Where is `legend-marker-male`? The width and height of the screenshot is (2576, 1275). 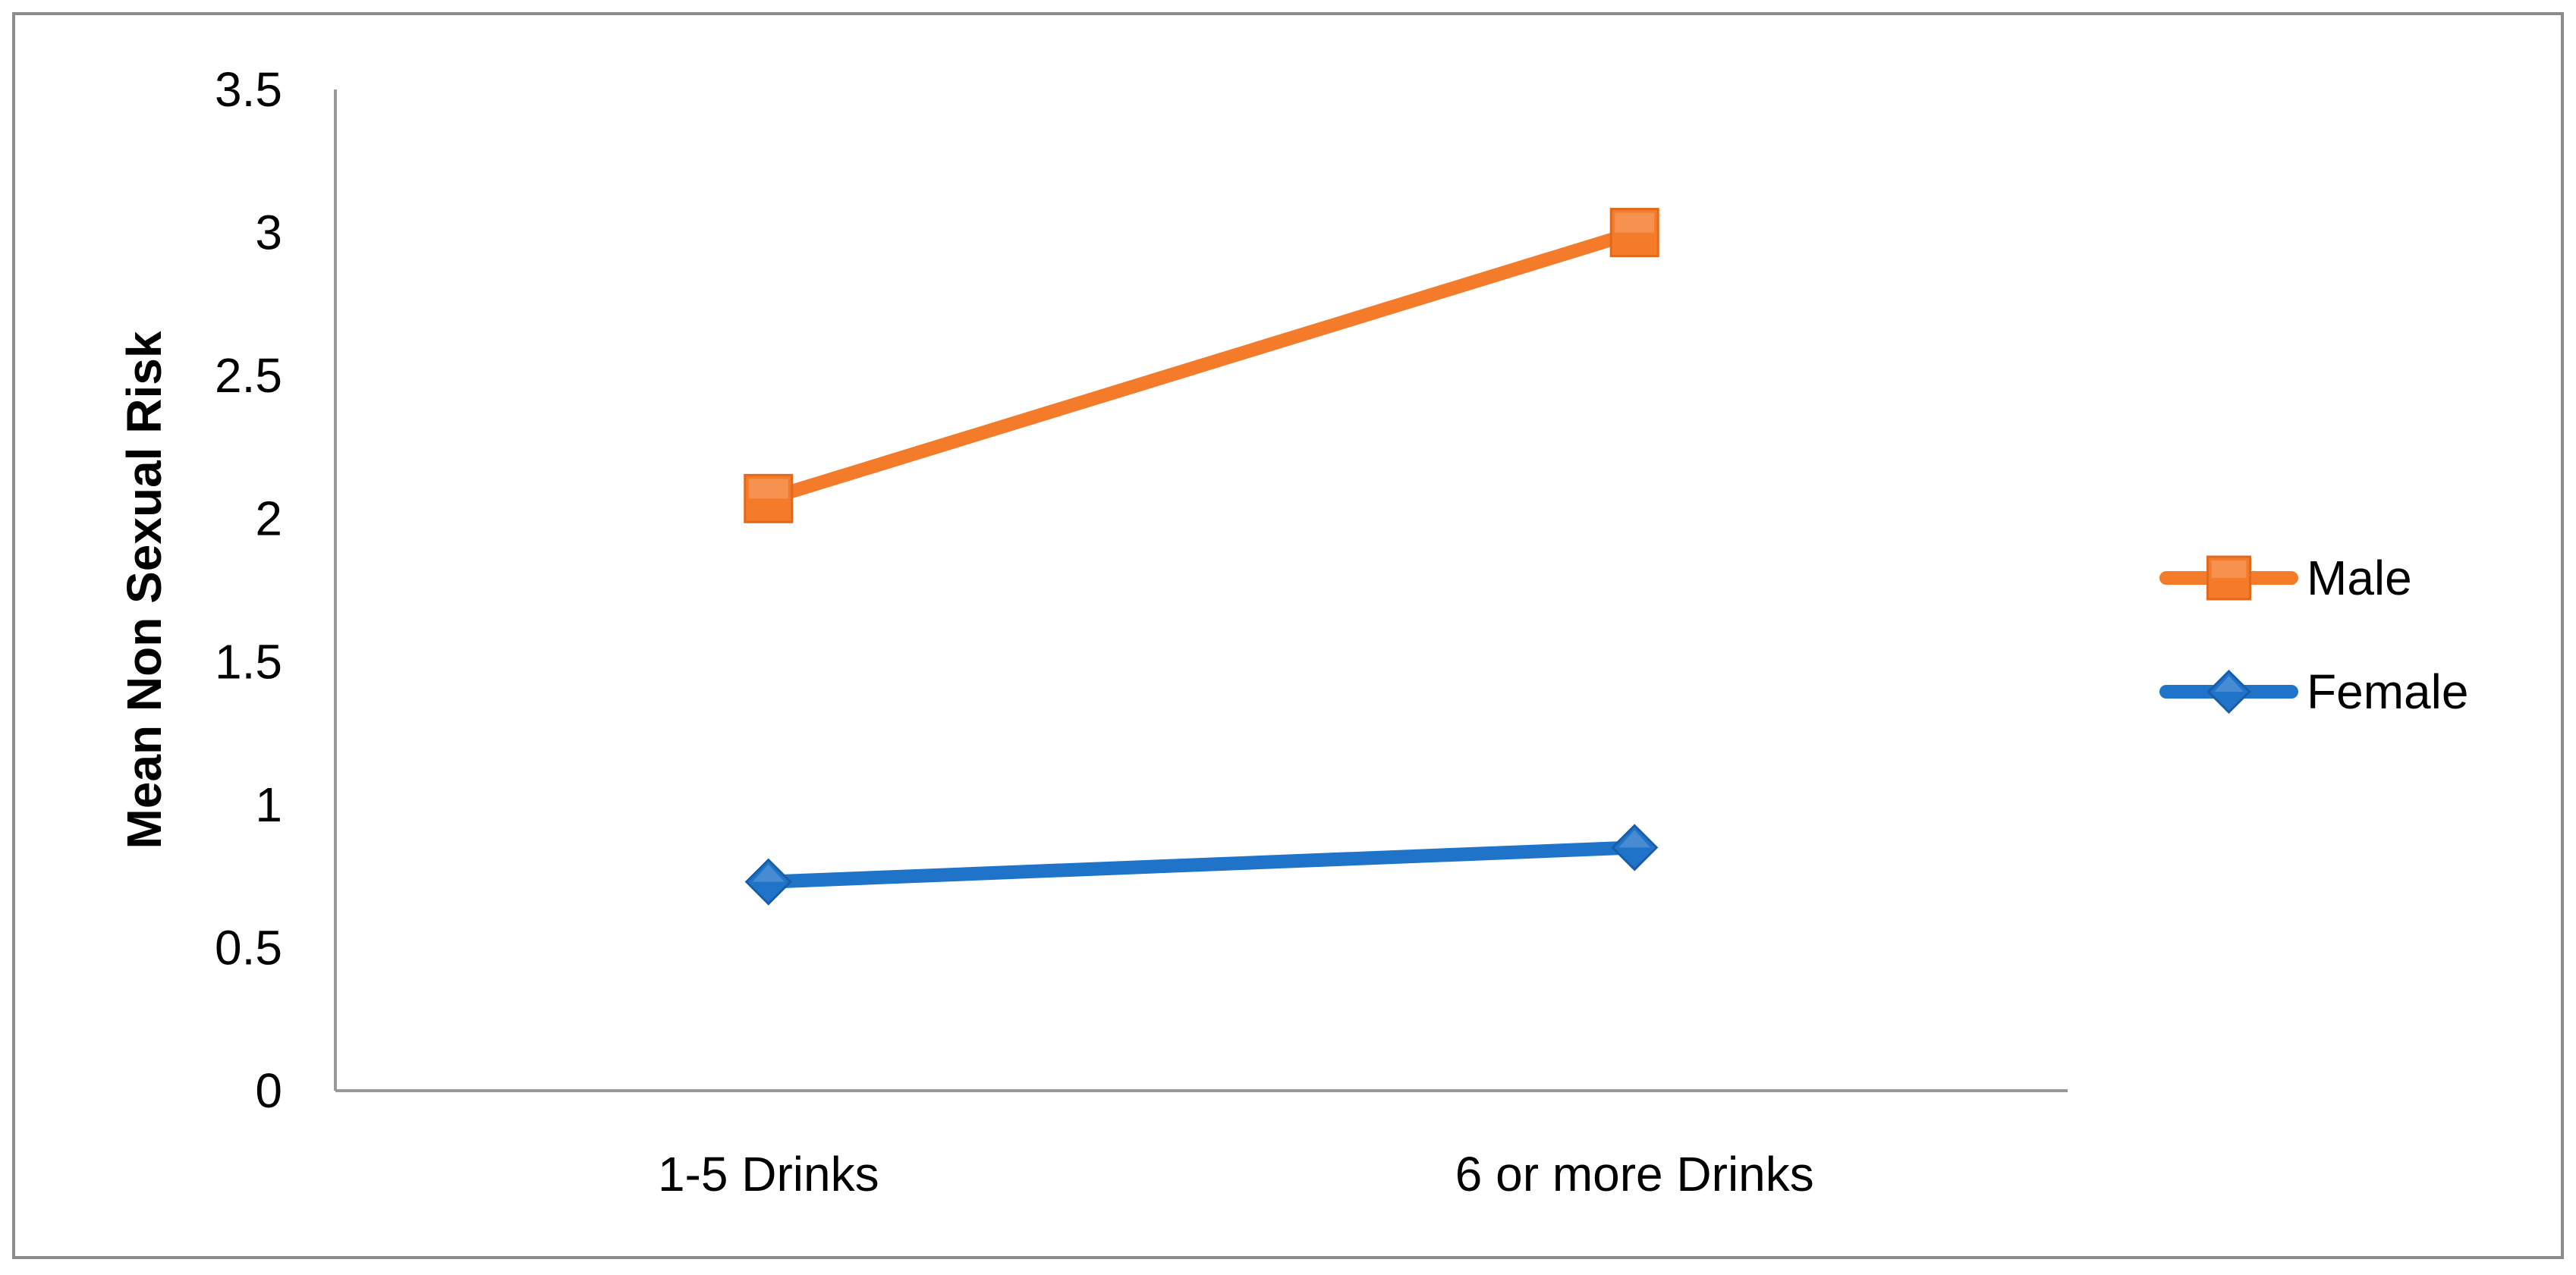
legend-marker-male is located at coordinates (2228, 578).